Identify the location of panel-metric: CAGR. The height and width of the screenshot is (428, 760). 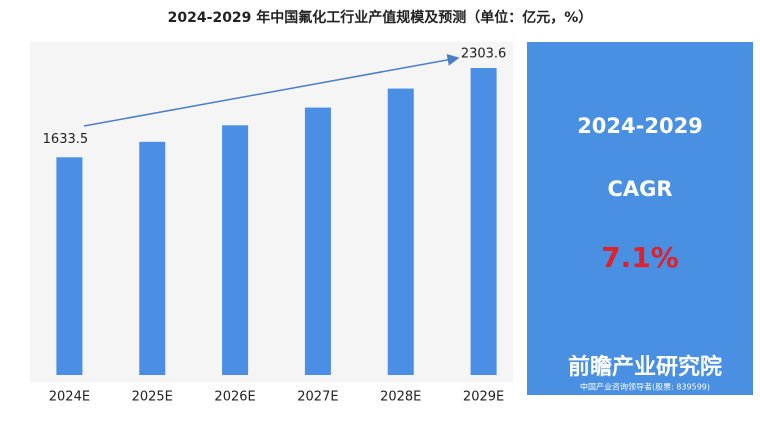
(639, 189).